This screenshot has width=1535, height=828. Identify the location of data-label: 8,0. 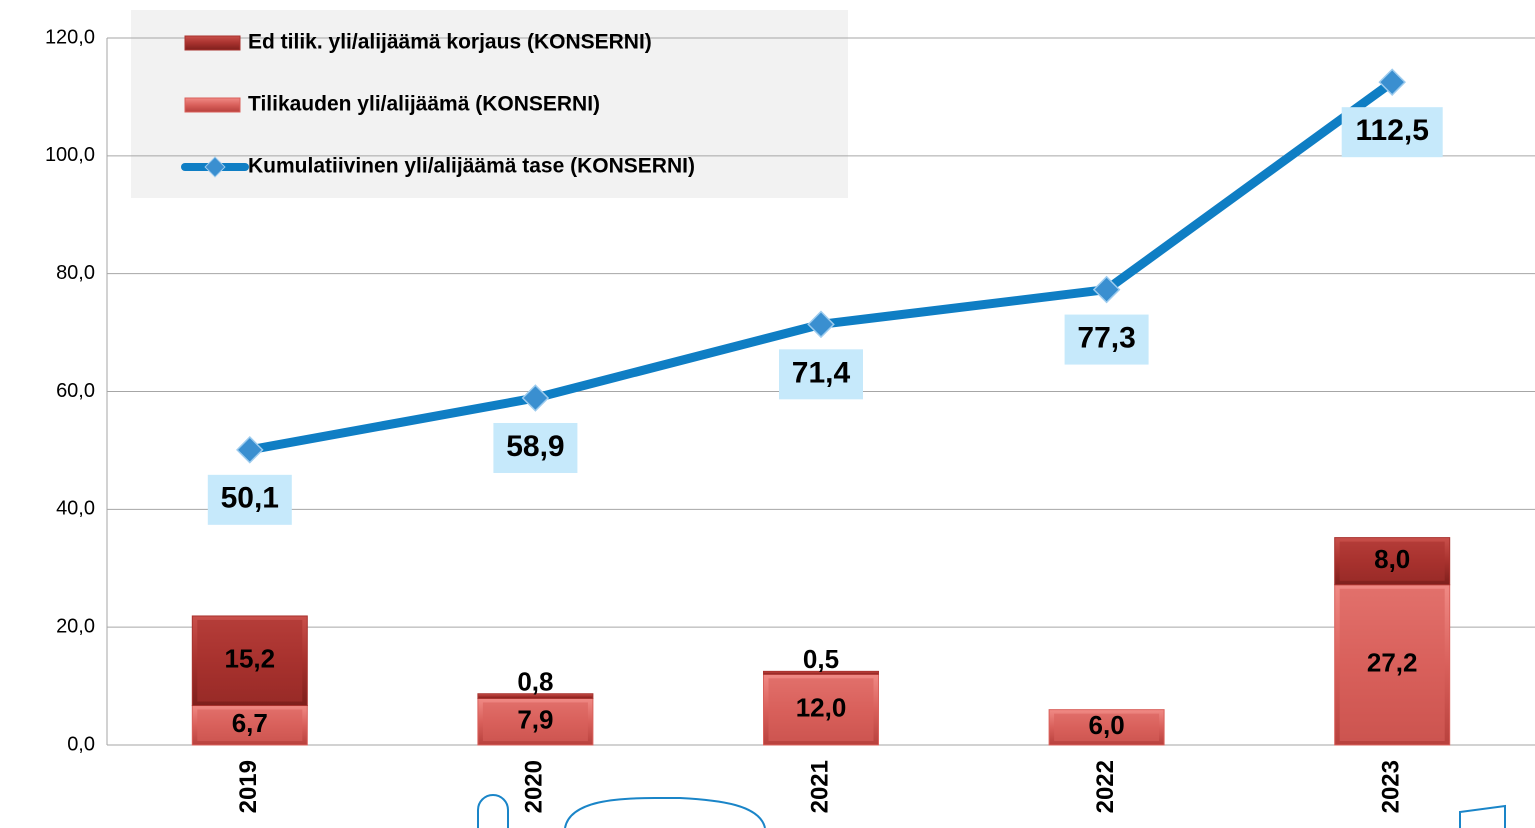
(1392, 559).